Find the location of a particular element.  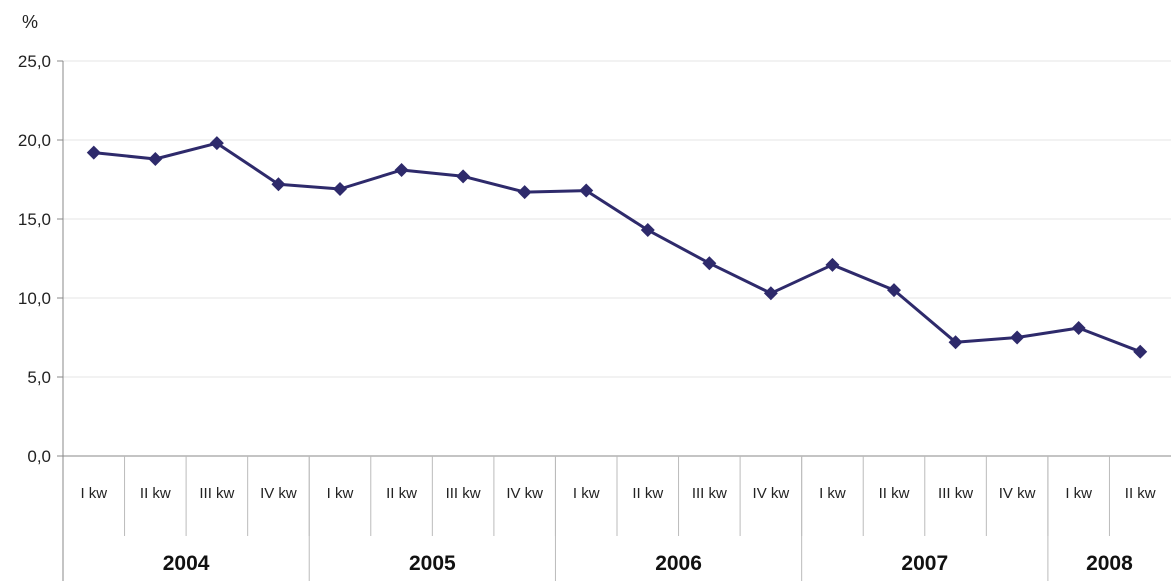

y-tick-label: 5,0 is located at coordinates (39, 377).